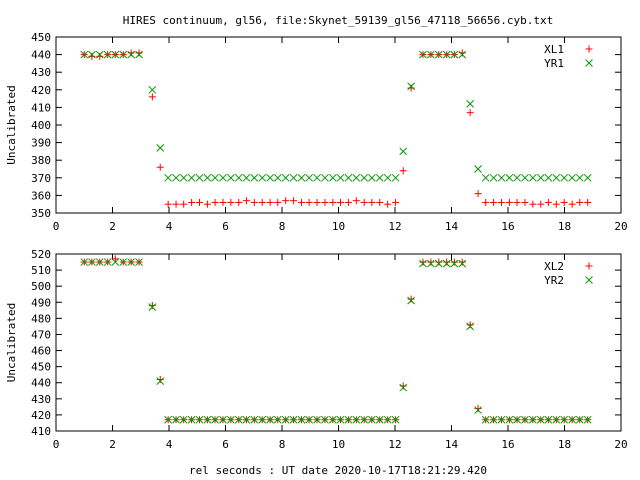 The height and width of the screenshot is (480, 640). What do you see at coordinates (554, 266) in the screenshot?
I see `legend-label: XL2` at bounding box center [554, 266].